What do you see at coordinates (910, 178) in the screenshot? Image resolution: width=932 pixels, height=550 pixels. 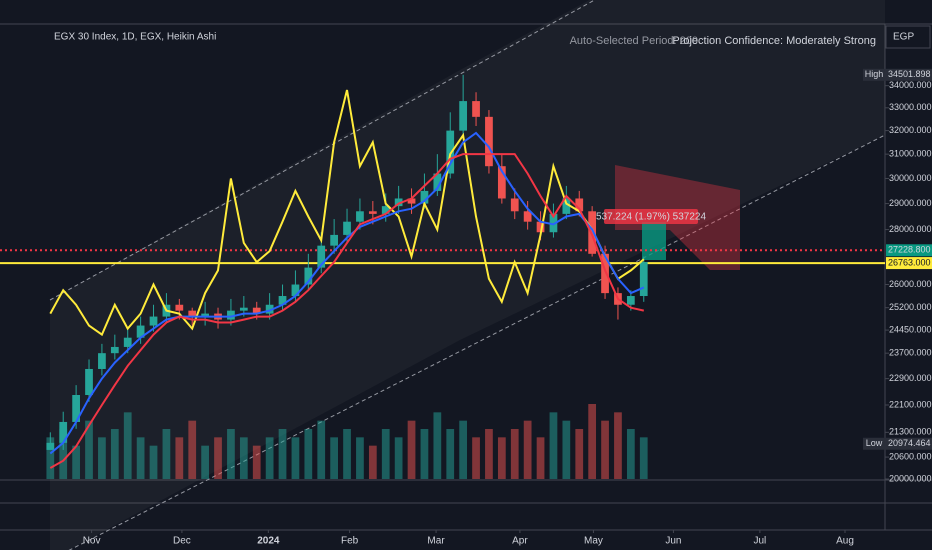 I see `y-tick-label: 30000.000` at bounding box center [910, 178].